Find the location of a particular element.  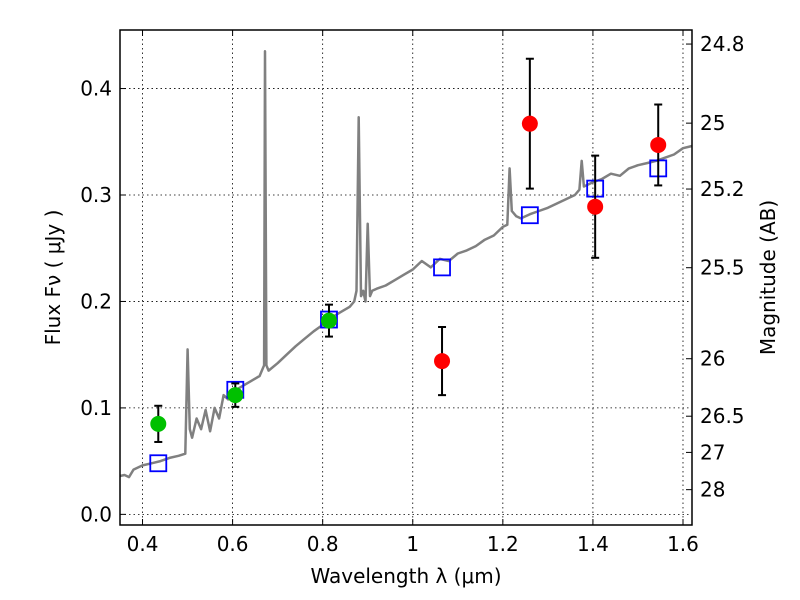

magnitude-tick-label: 25.2 is located at coordinates (722, 189).